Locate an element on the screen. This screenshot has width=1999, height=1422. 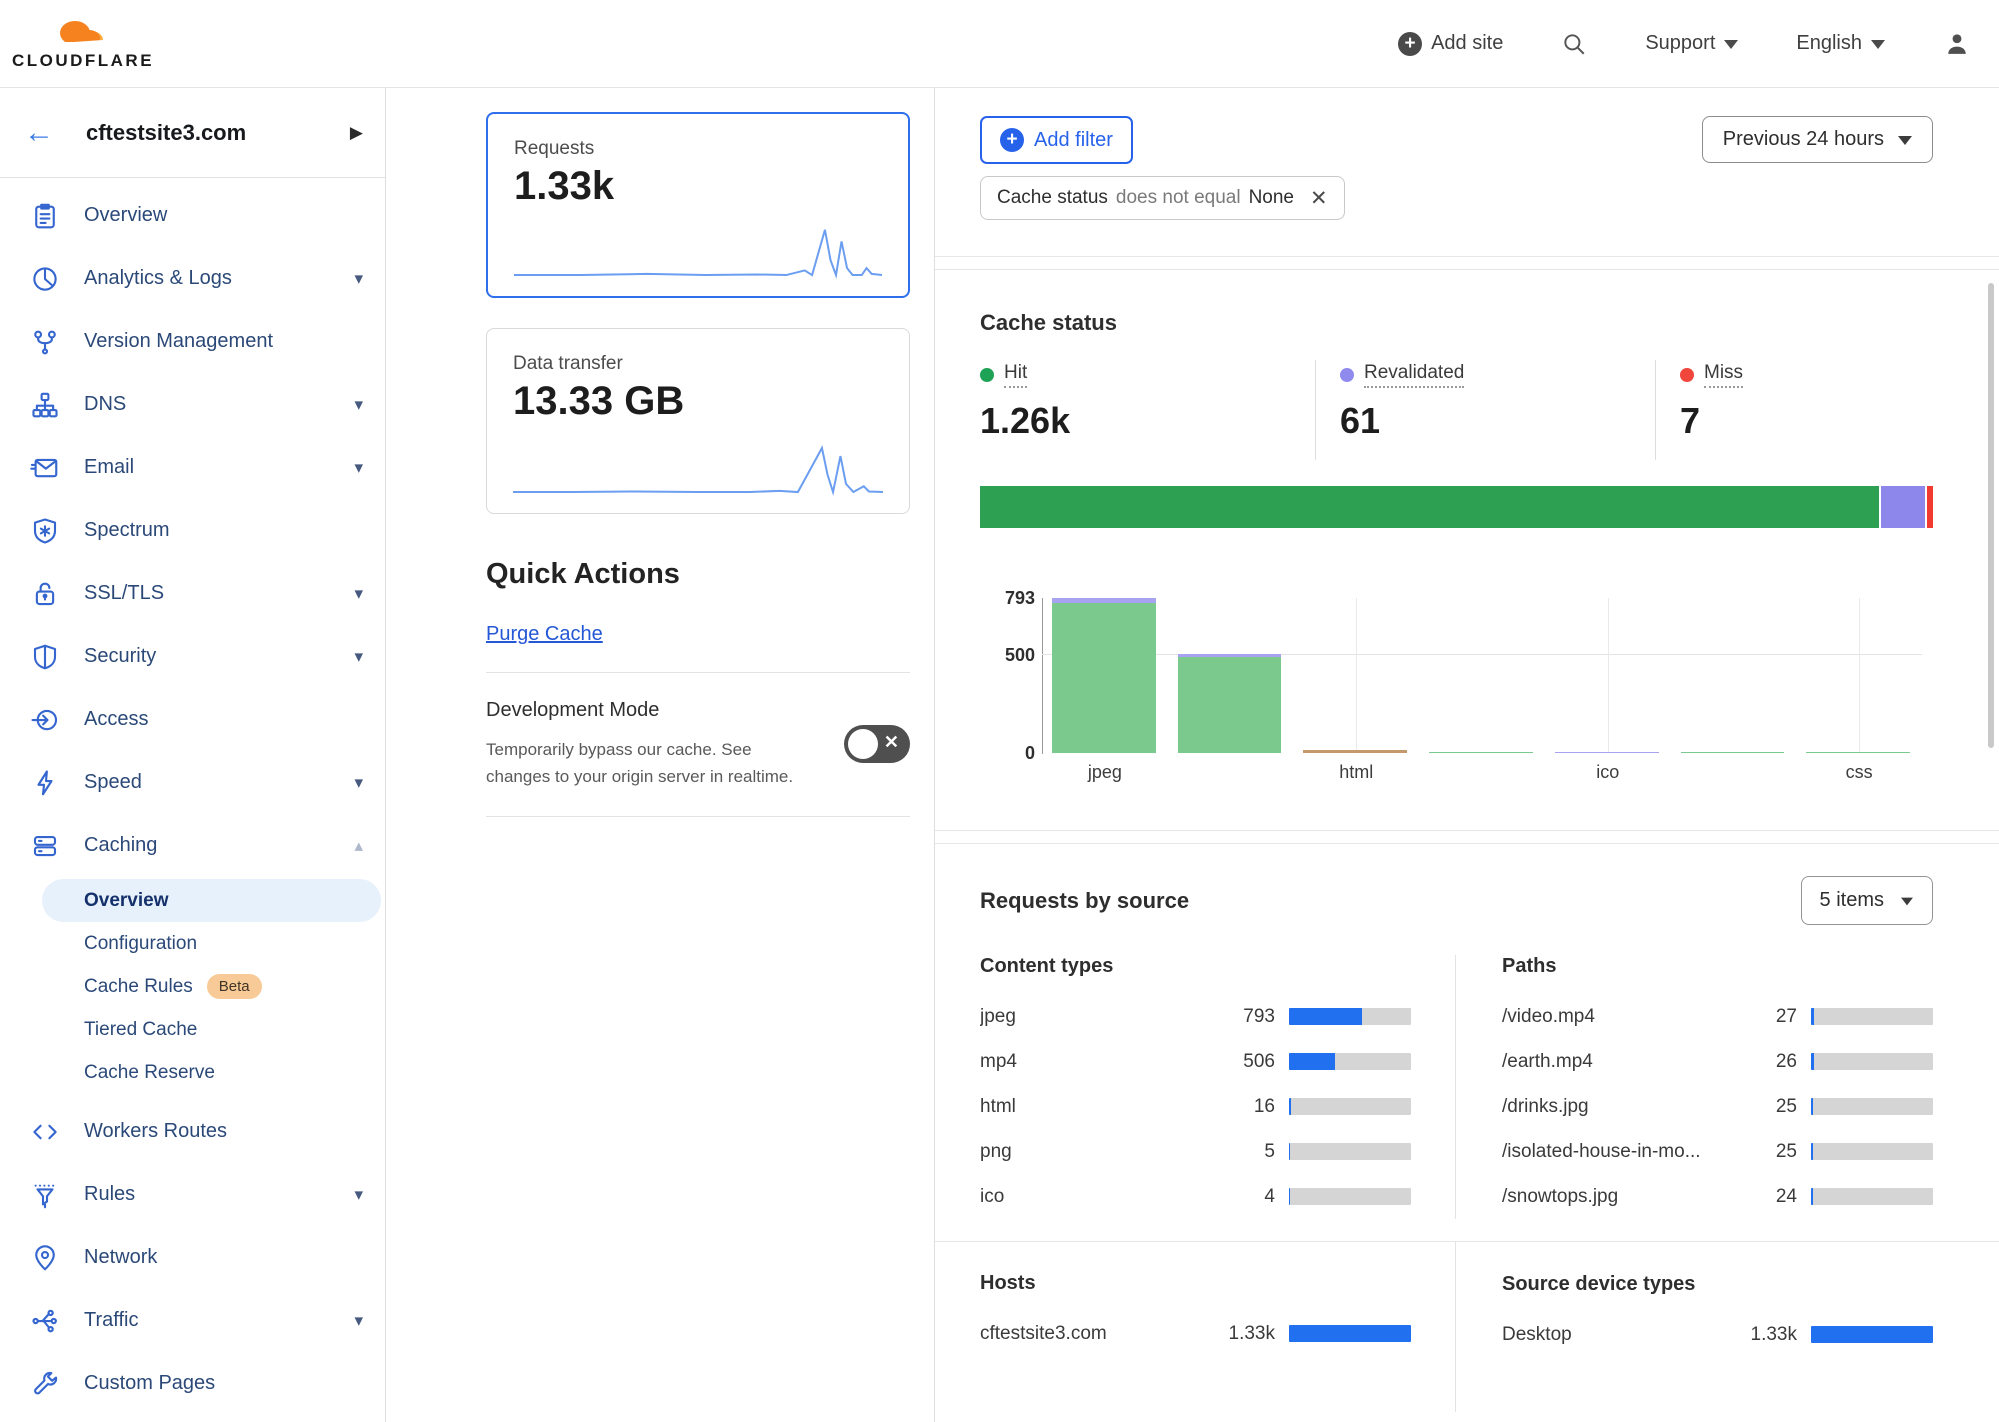
time-range-dropdown: Previous 24 hours is located at coordinates (1817, 139).